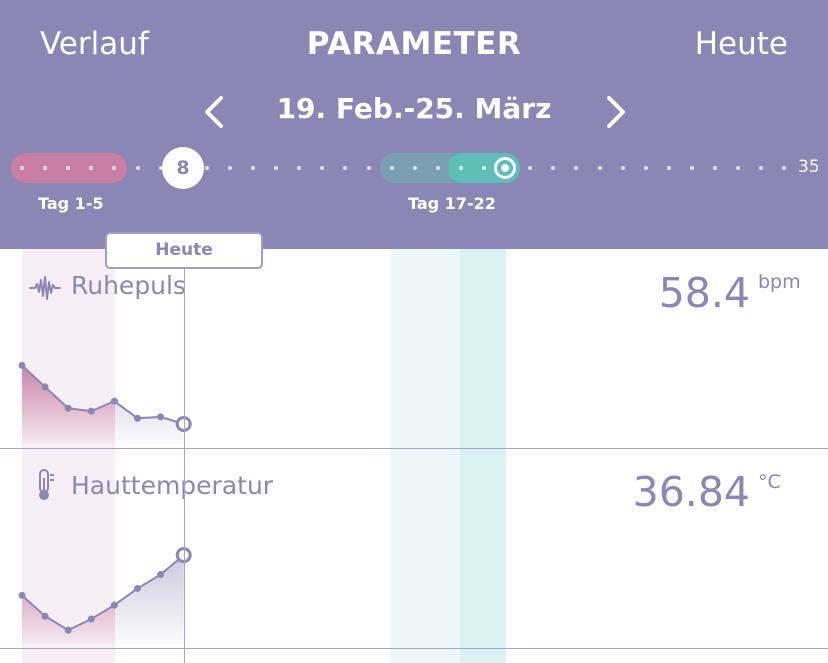 The width and height of the screenshot is (828, 663). Describe the element at coordinates (184, 456) in the screenshot. I see `today-line` at that location.